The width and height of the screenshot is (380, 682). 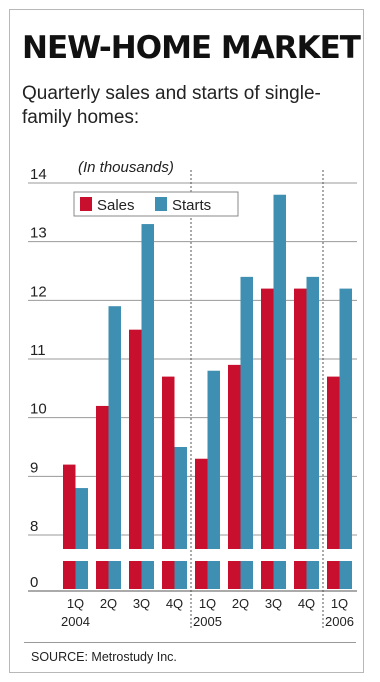 I want to click on year-label: 2006, so click(x=339, y=621).